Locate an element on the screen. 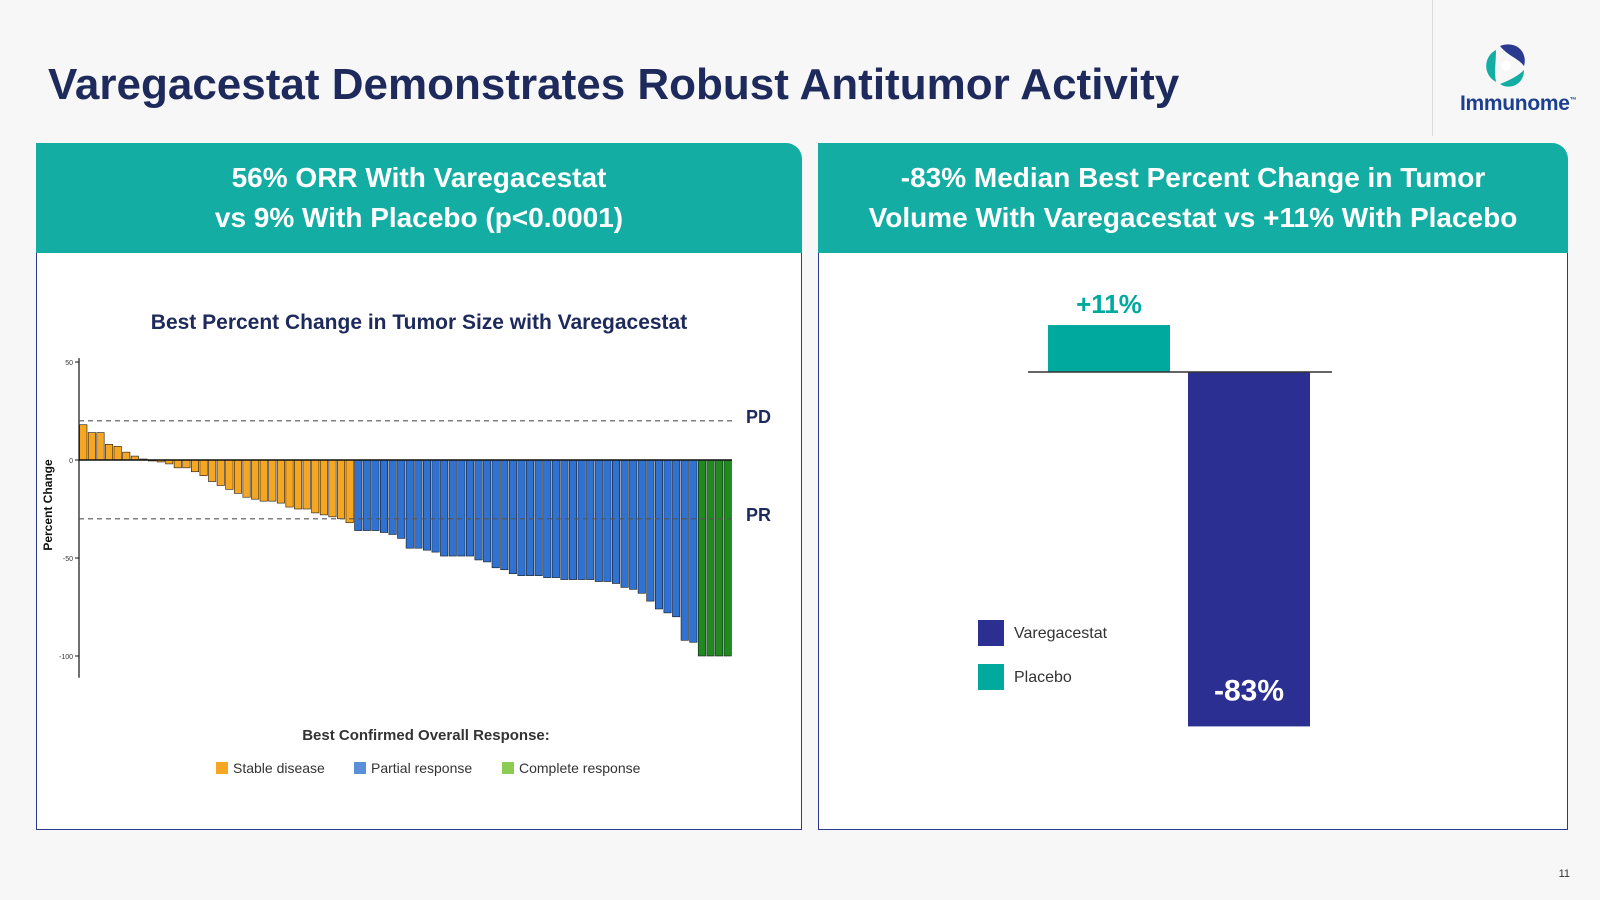 The width and height of the screenshot is (1600, 900). left-header-line1: 56% ORR With Varegacestat is located at coordinates (419, 177).